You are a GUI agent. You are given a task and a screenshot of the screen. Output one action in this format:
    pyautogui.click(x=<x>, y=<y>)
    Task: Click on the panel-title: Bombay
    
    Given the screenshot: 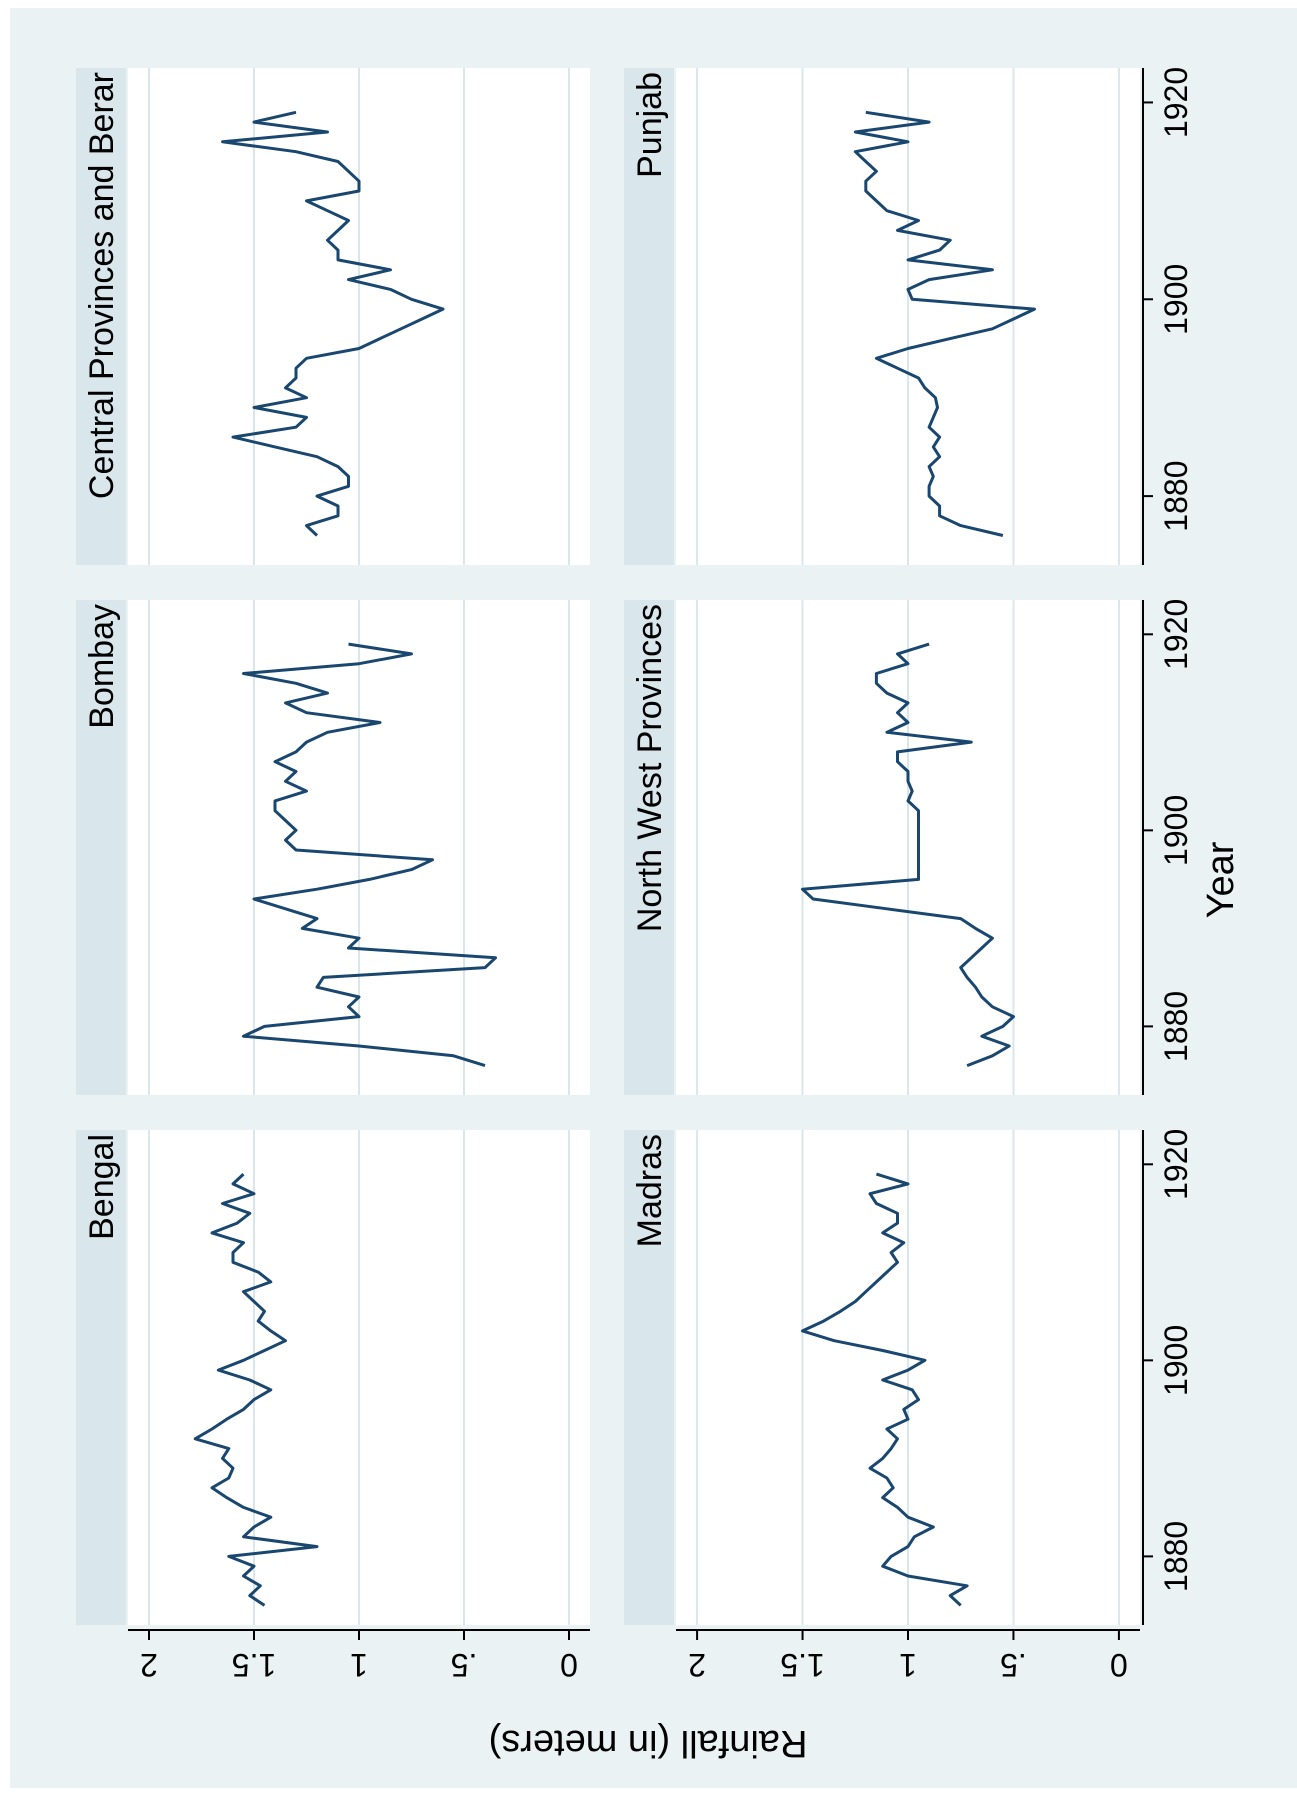 What is the action you would take?
    pyautogui.click(x=102, y=666)
    